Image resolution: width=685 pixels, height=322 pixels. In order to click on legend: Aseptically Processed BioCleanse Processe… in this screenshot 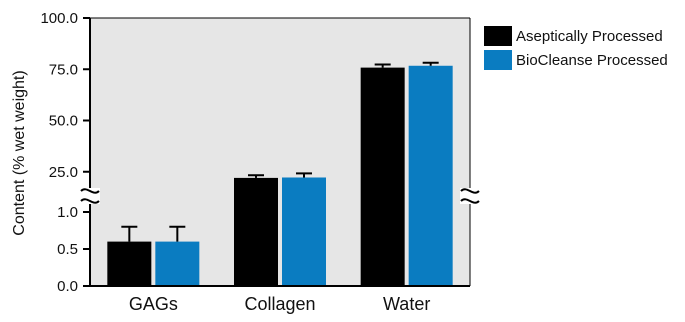, I will do `click(576, 48)`.